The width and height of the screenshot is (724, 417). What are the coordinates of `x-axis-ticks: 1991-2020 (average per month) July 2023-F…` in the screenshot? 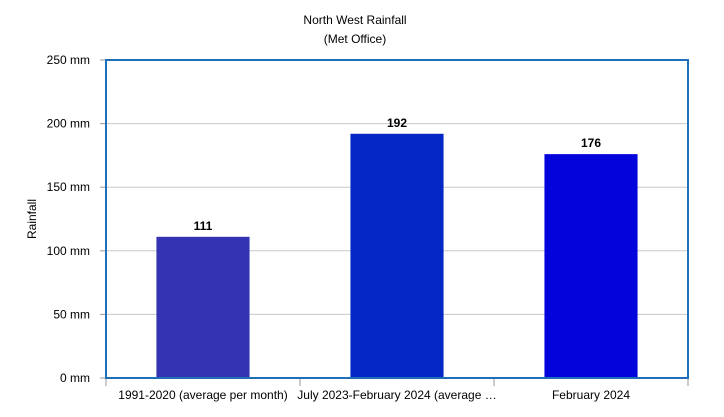 It's located at (397, 389).